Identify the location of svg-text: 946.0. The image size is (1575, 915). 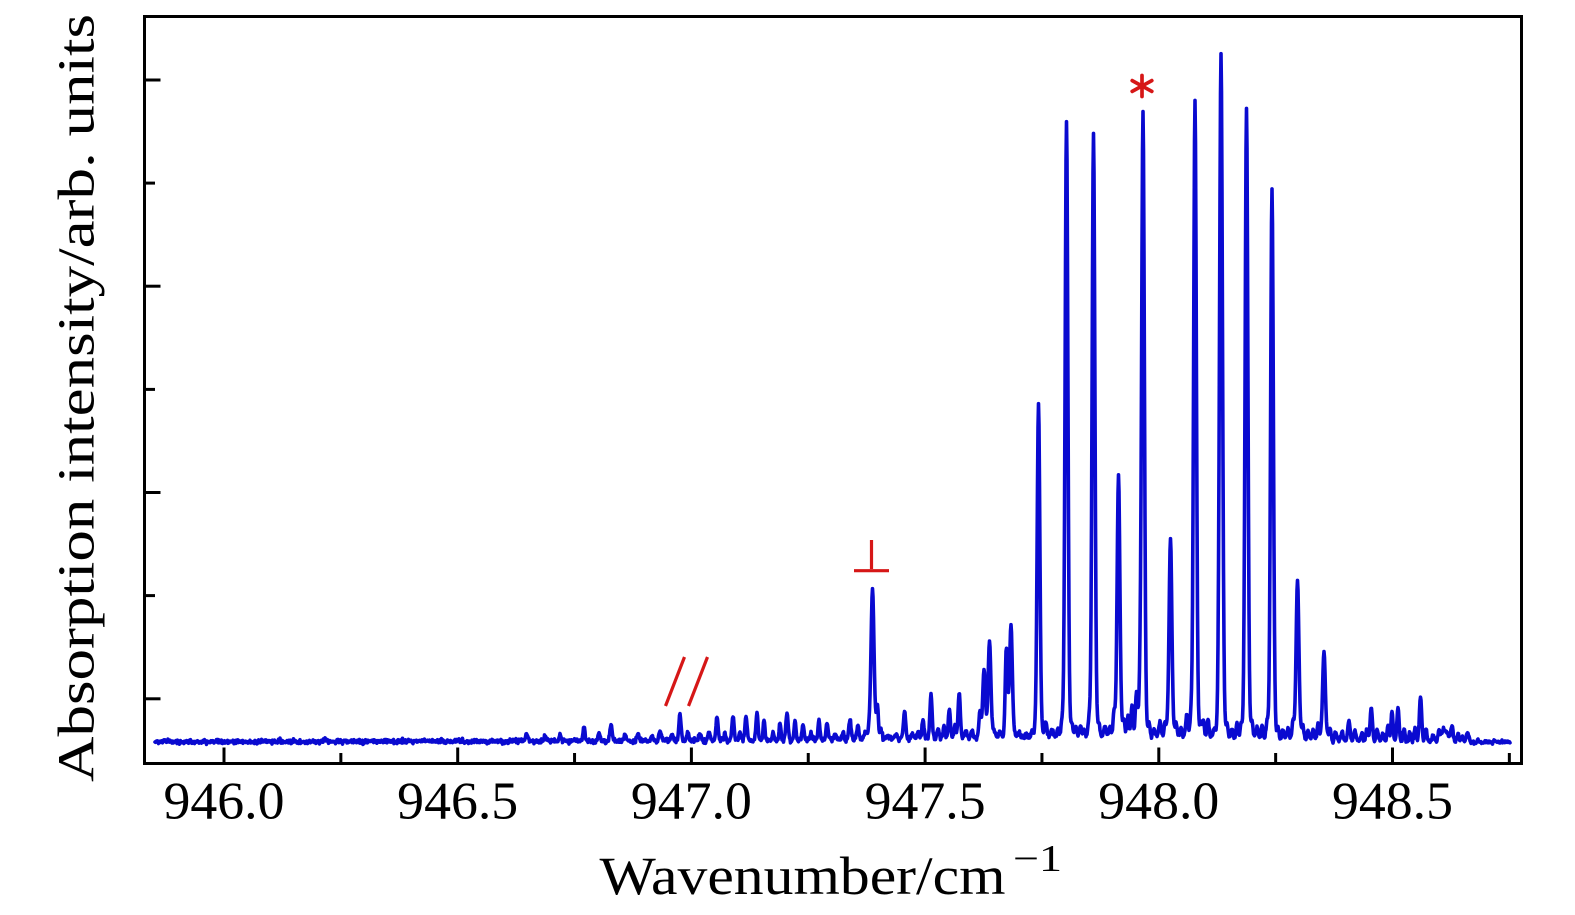
(224, 802).